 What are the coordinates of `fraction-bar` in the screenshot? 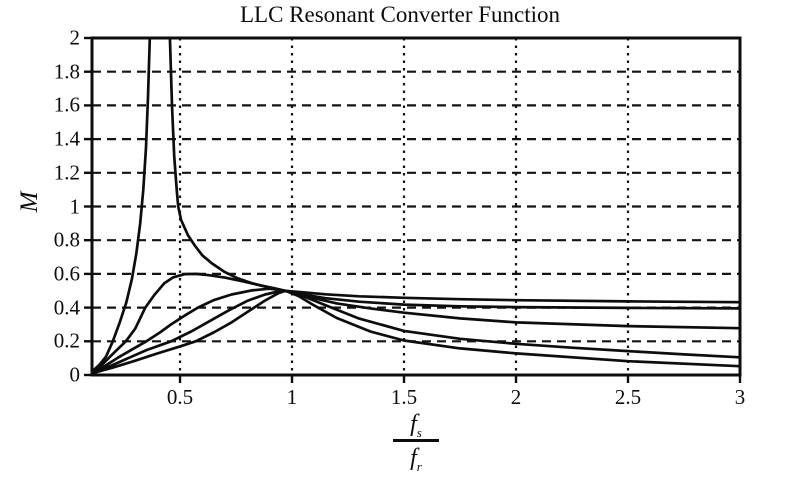 It's located at (416, 440).